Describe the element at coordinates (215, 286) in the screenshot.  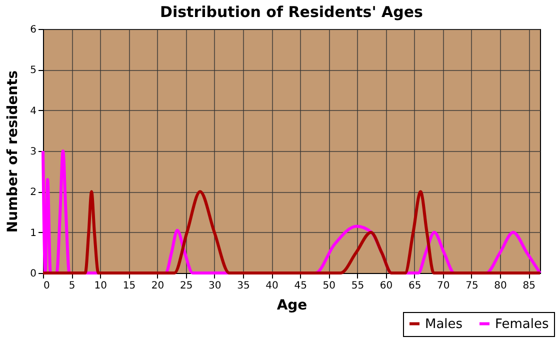
I see `x-tick-label: 30` at that location.